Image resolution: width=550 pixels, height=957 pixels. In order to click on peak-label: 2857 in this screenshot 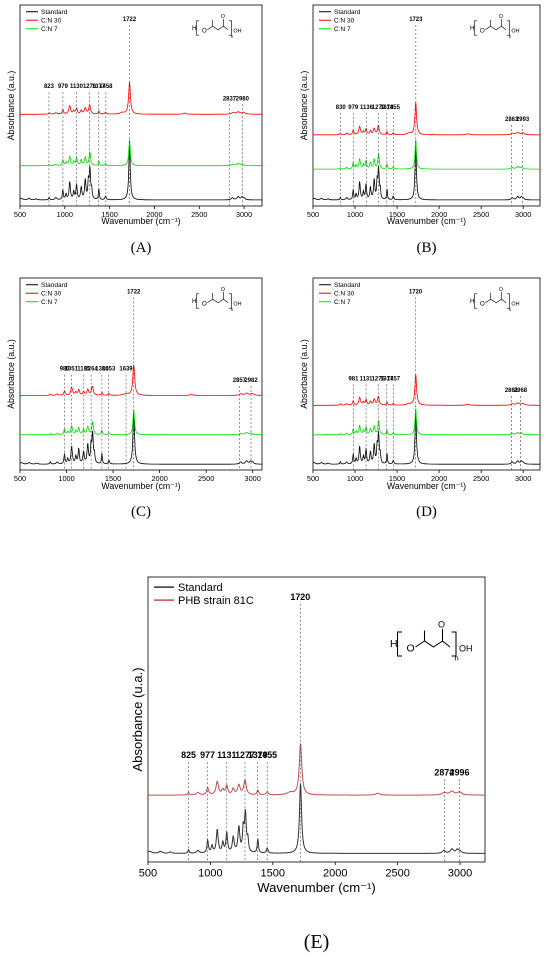, I will do `click(240, 381)`.